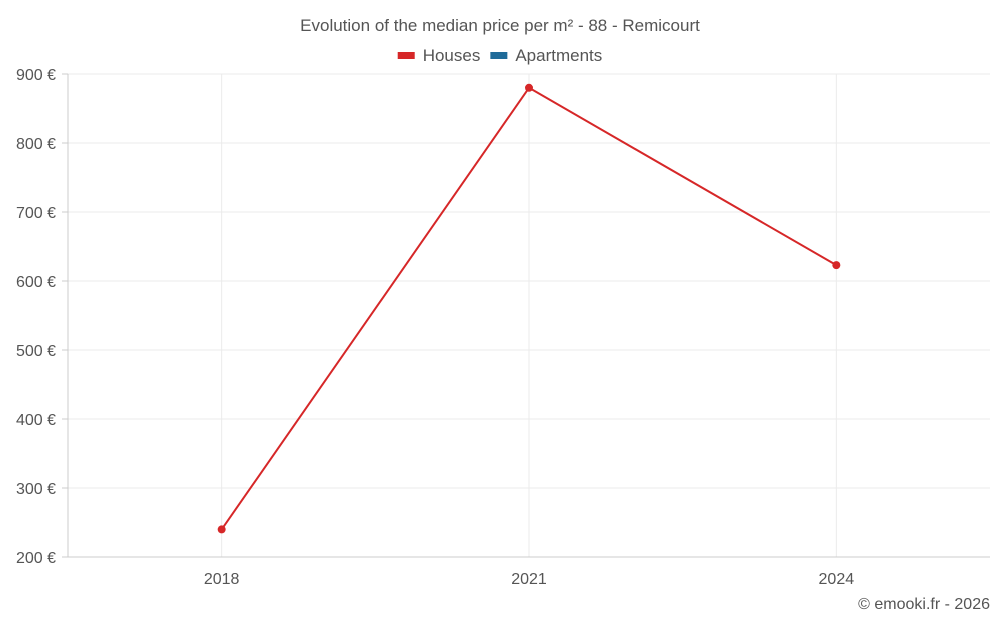 Image resolution: width=1000 pixels, height=625 pixels. I want to click on x-tick-label: 2018, so click(222, 579).